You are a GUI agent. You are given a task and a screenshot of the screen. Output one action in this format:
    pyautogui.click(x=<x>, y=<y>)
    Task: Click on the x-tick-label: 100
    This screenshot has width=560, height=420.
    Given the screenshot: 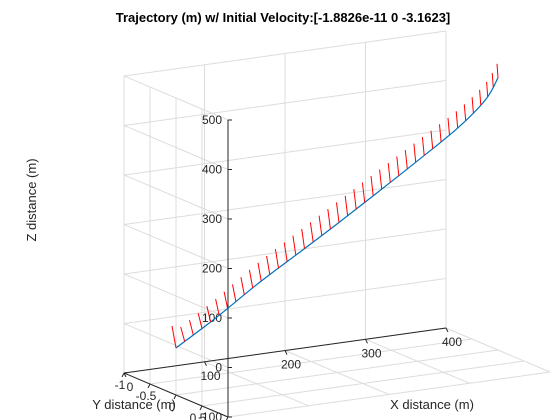 What is the action you would take?
    pyautogui.click(x=210, y=376)
    